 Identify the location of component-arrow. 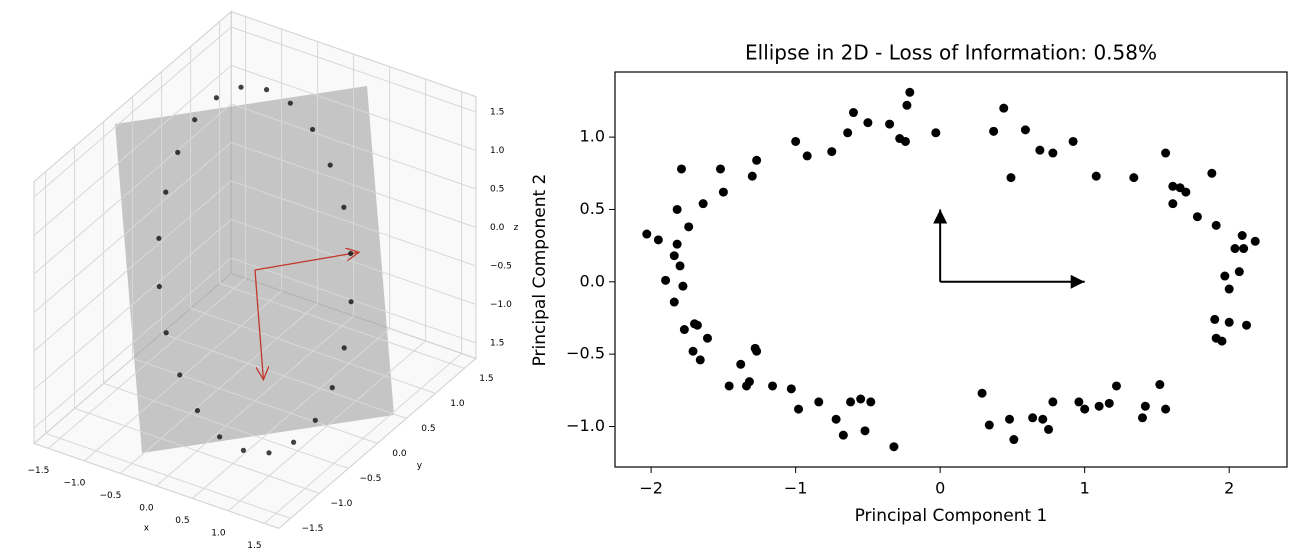
(306, 261).